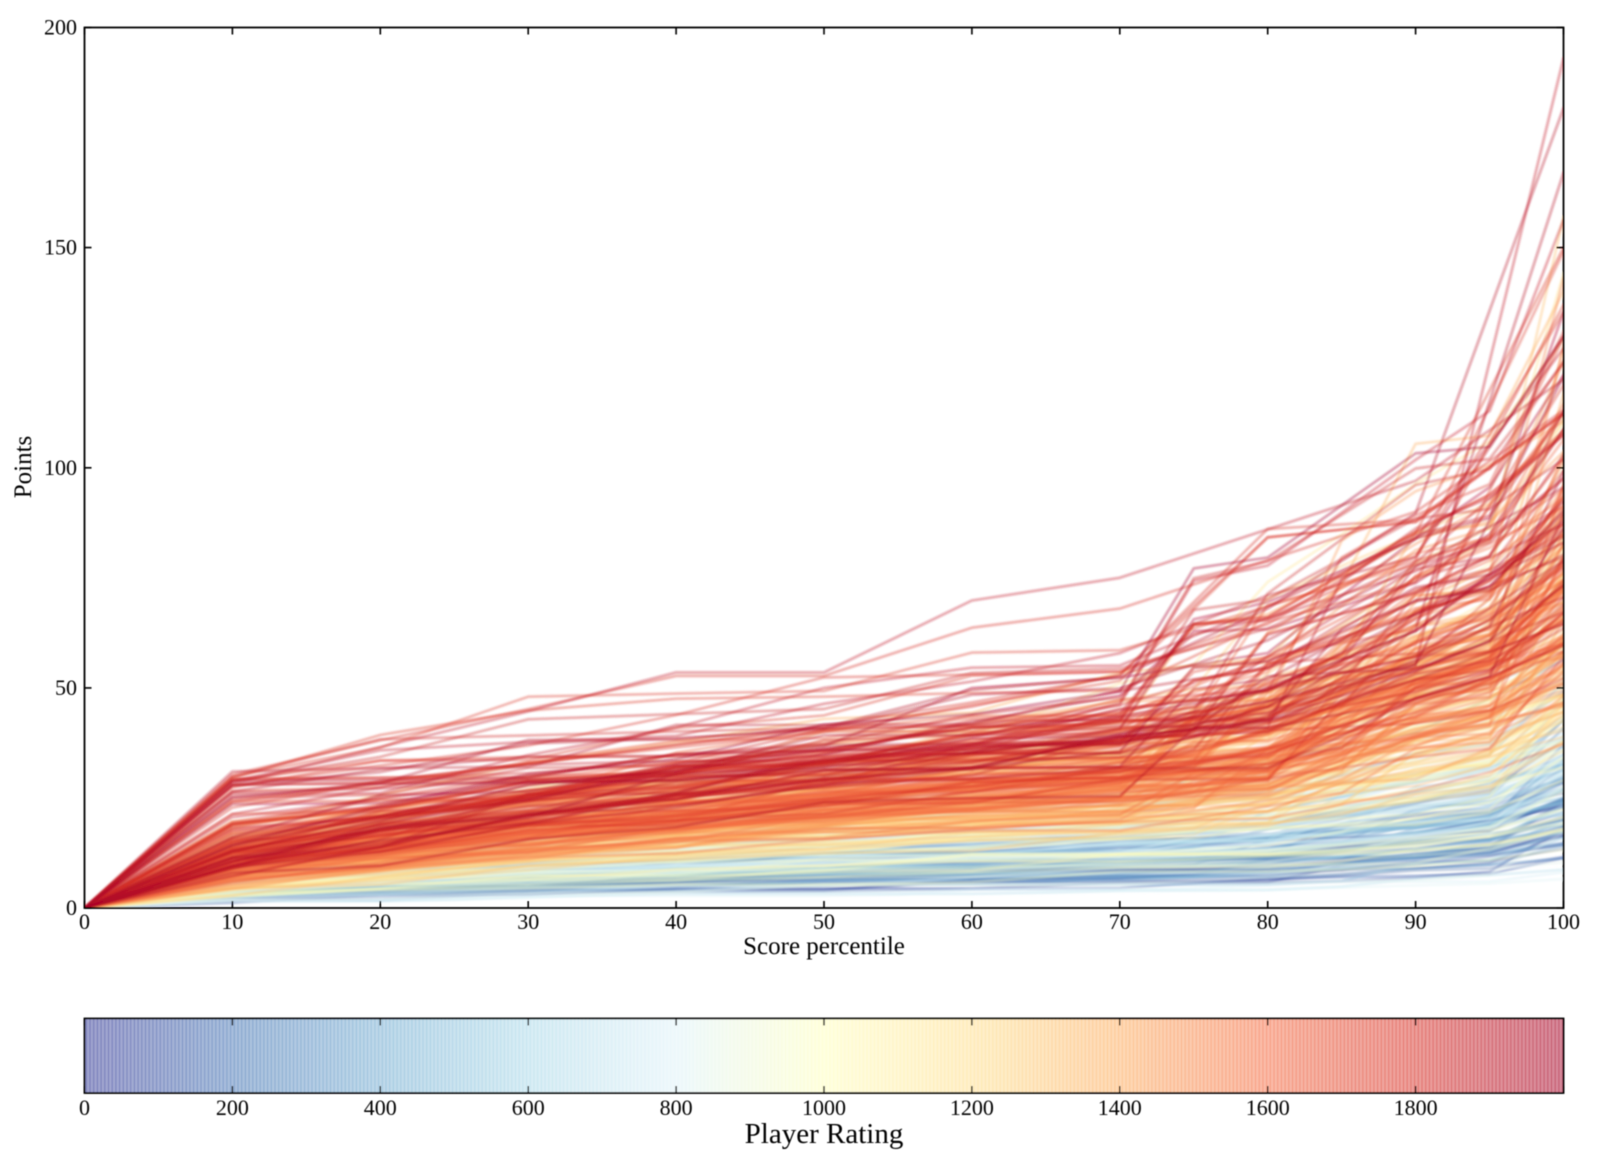 The width and height of the screenshot is (1600, 1173). Describe the element at coordinates (1120, 921) in the screenshot. I see `svg-text: 70` at that location.